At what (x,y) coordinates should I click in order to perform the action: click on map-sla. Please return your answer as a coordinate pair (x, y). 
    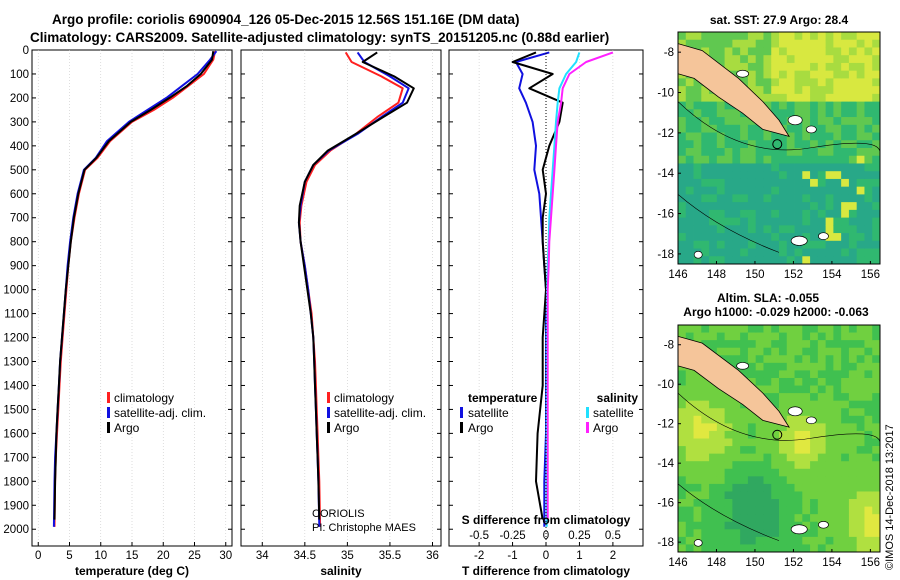
    Looking at the image, I should click on (779, 438).